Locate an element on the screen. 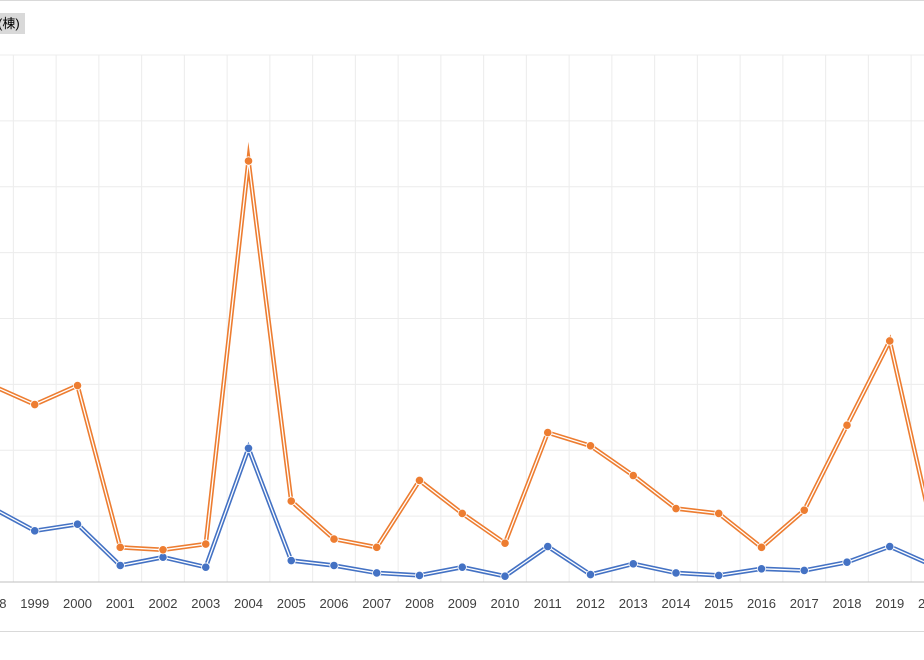 This screenshot has height=660, width=924. y-axis-unit-label: (棟) is located at coordinates (12, 23).